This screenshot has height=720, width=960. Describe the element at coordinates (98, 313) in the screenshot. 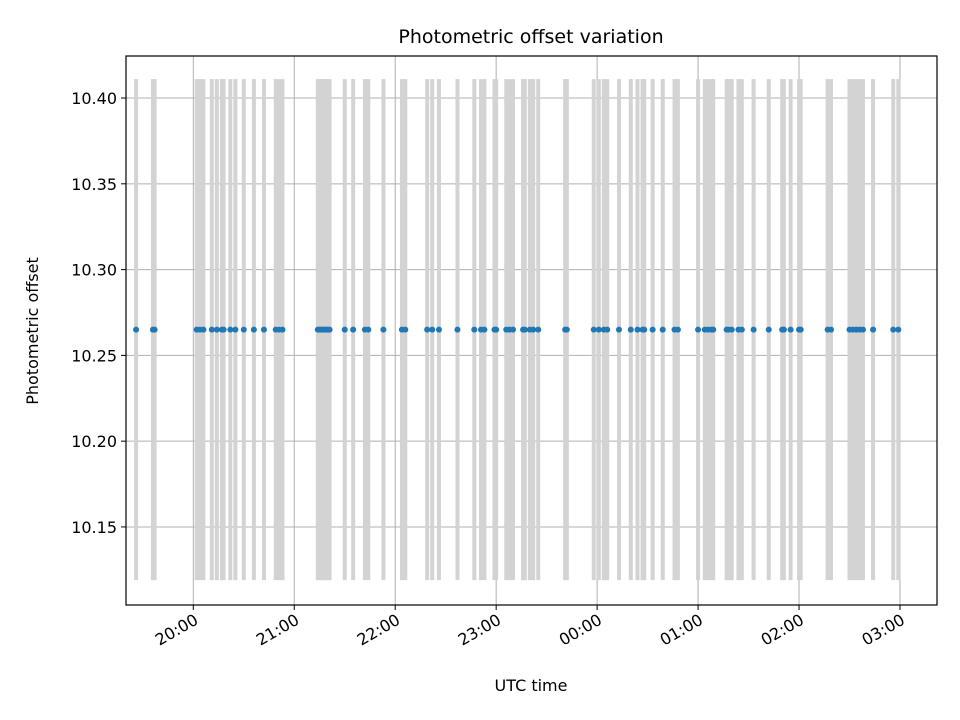

I see `y-axis-ticks: 10.15 10.20 10.25 10.30 10.35 10.40` at that location.